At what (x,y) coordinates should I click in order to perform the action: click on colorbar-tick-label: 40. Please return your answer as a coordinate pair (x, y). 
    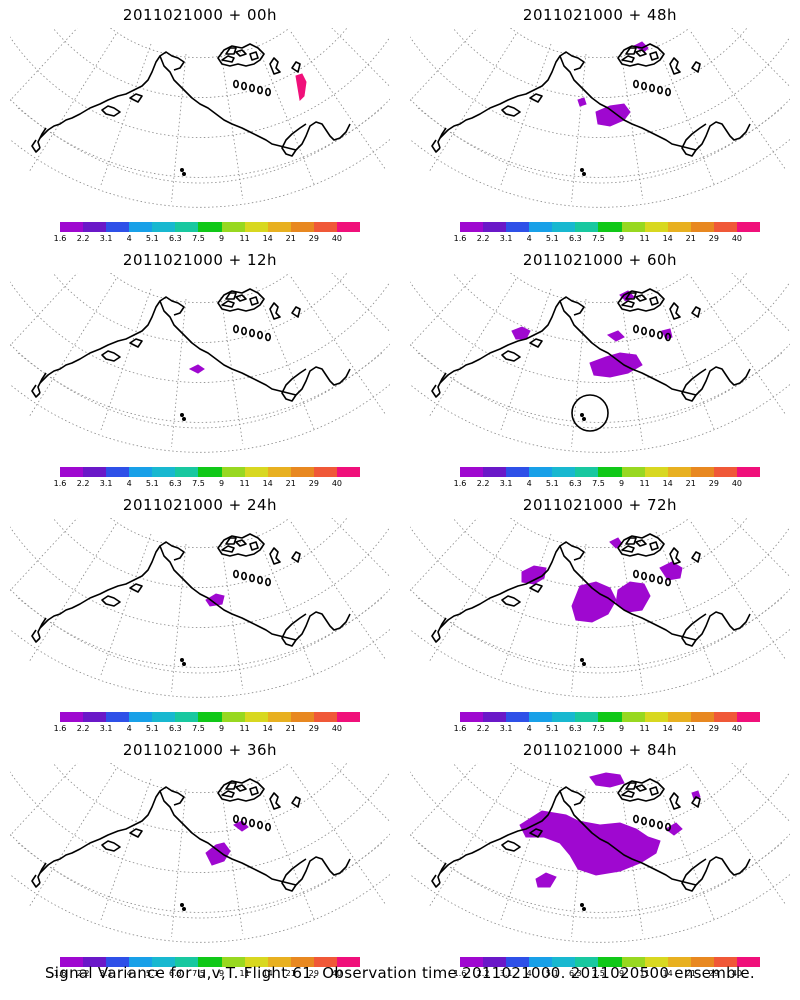
    Looking at the image, I should click on (337, 238).